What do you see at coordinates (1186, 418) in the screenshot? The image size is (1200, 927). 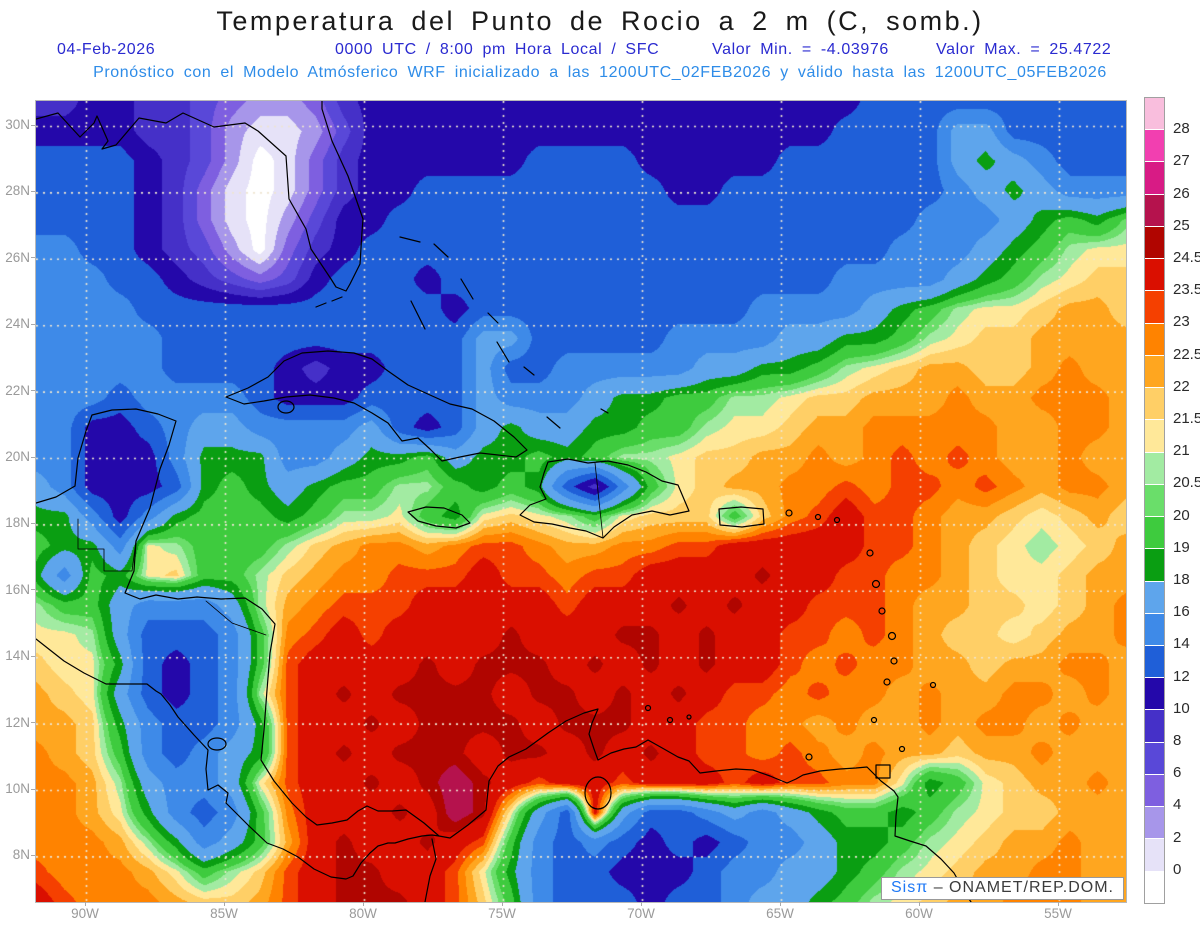 I see `colorbar-tick-label: 21.5` at bounding box center [1186, 418].